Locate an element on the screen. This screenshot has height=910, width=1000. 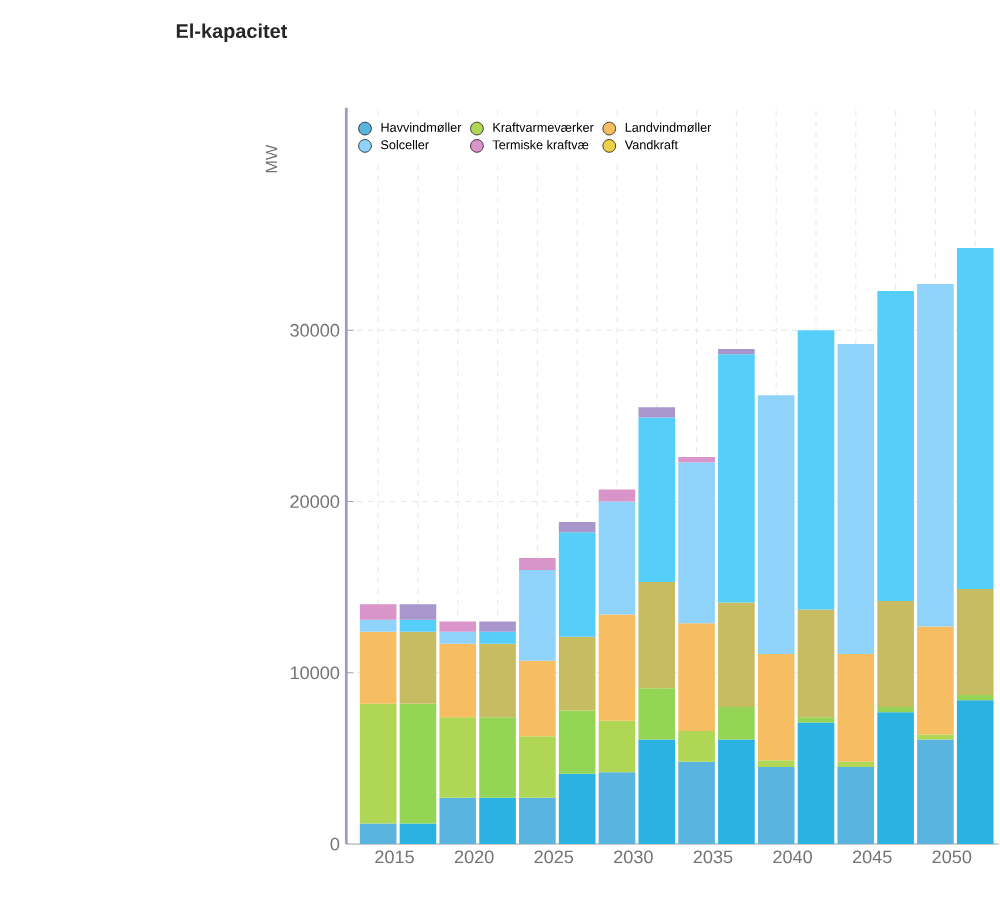
x-tick-label: 2030 is located at coordinates (633, 857).